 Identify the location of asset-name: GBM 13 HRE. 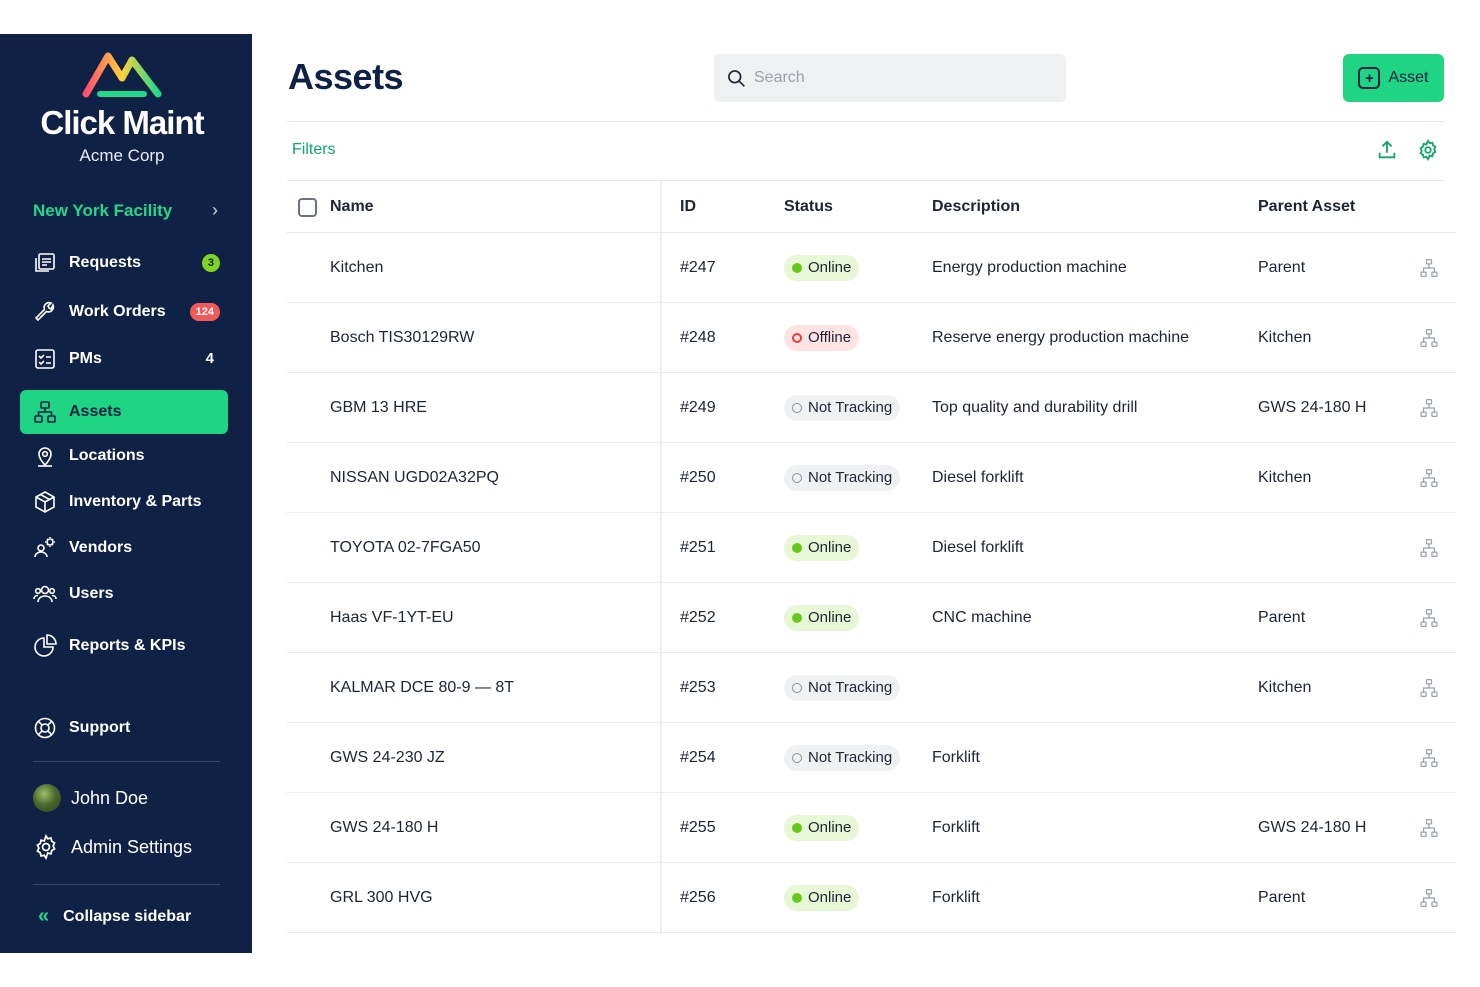
(378, 407).